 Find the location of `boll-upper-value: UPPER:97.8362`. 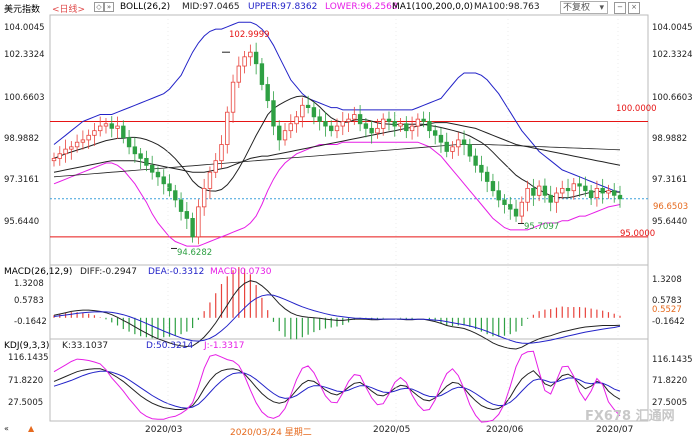

boll-upper-value: UPPER:97.8362 is located at coordinates (283, 7).